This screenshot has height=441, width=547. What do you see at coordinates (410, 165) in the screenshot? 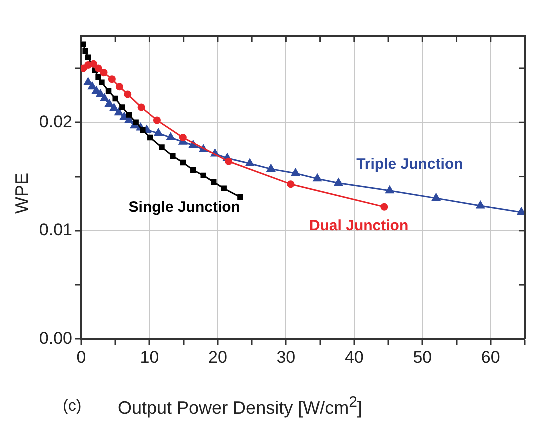
I see `series-label: Triple Junction` at bounding box center [410, 165].